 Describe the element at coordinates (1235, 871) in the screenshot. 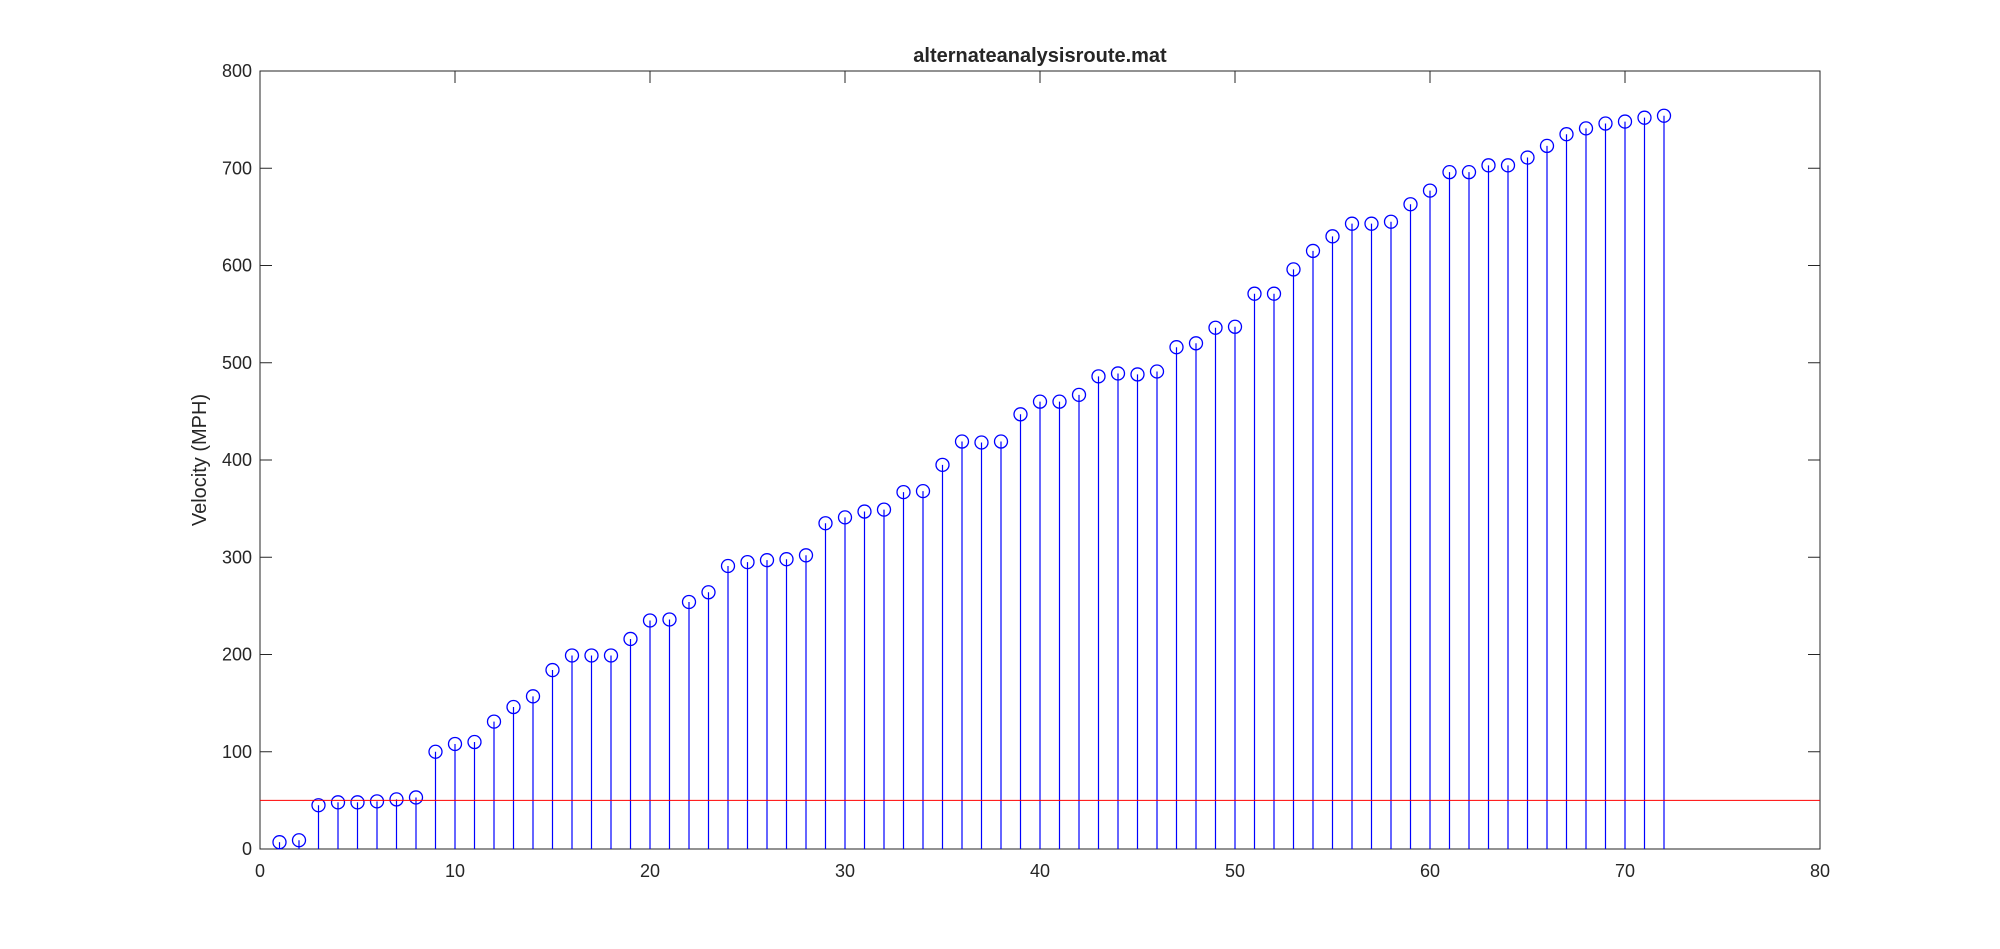

I see `x-tick-label: 50` at that location.